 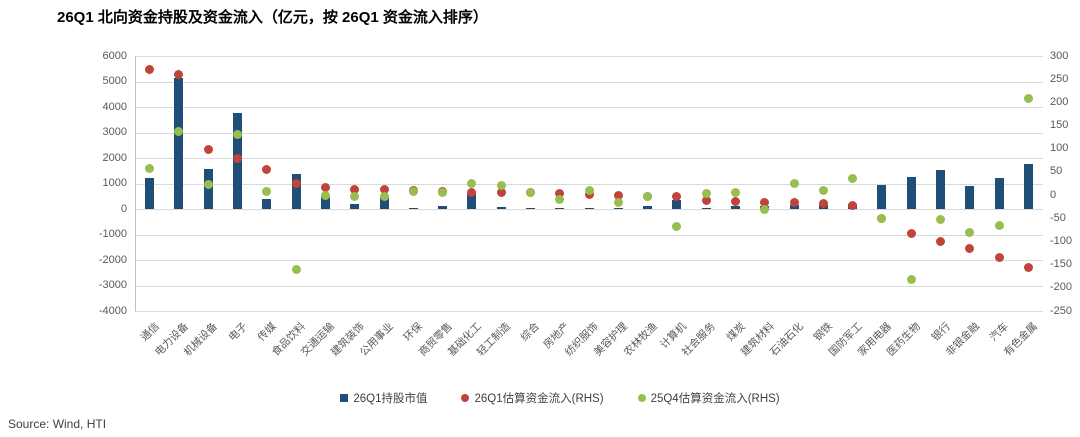 I want to click on x-axis-label-电子: 电子, so click(x=238, y=332).